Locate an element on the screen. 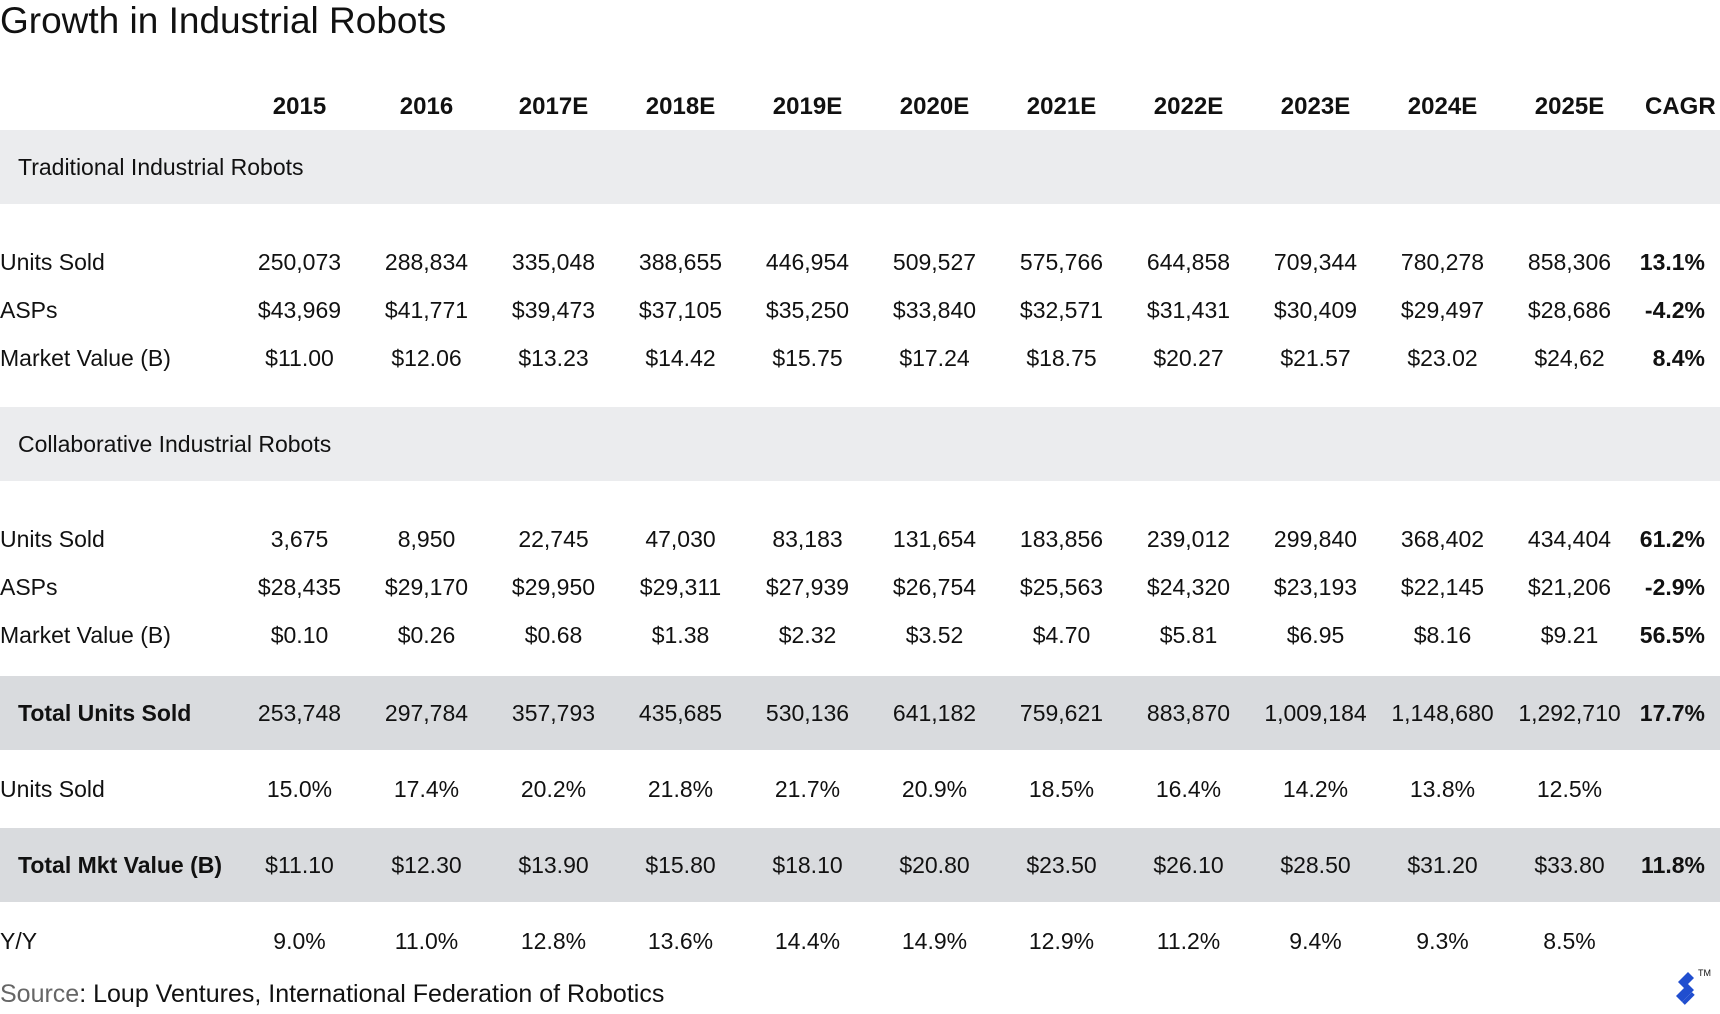  table-cell: $25,563 is located at coordinates (1061, 586).